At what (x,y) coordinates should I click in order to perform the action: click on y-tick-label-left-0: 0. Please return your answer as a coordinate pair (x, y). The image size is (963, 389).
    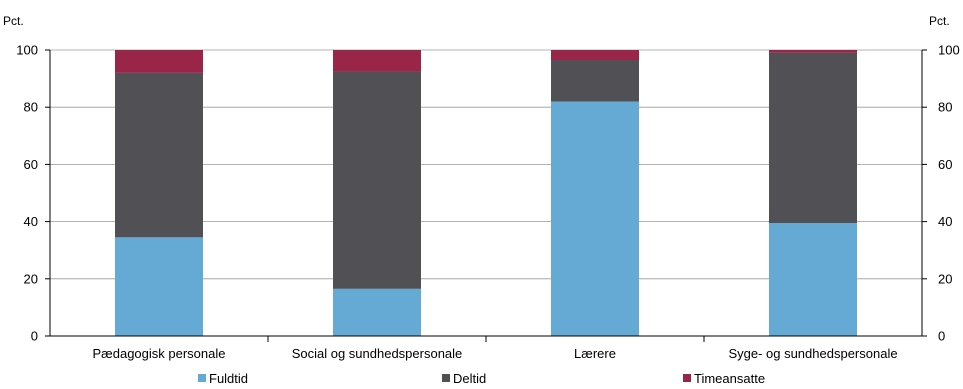
    Looking at the image, I should click on (34, 336).